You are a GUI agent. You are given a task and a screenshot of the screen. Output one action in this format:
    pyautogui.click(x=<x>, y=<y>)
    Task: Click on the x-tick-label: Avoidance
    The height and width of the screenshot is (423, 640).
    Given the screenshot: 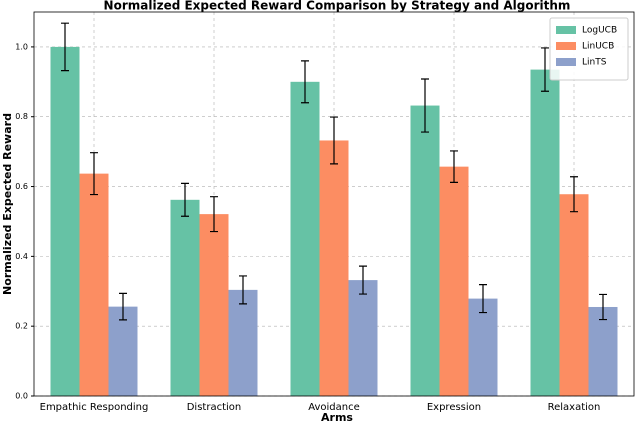 What is the action you would take?
    pyautogui.click(x=334, y=407)
    